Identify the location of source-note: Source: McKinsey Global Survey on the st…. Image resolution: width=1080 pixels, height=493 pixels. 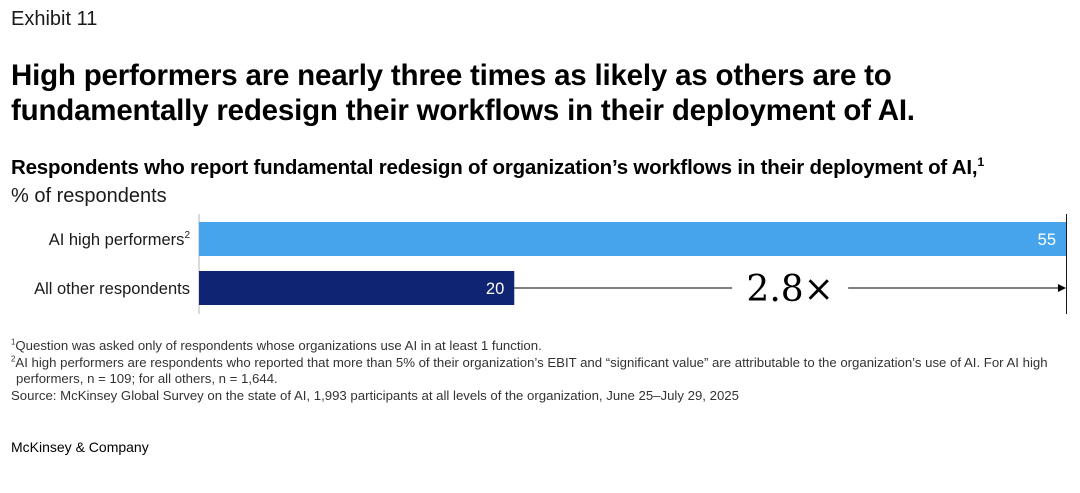
(541, 396).